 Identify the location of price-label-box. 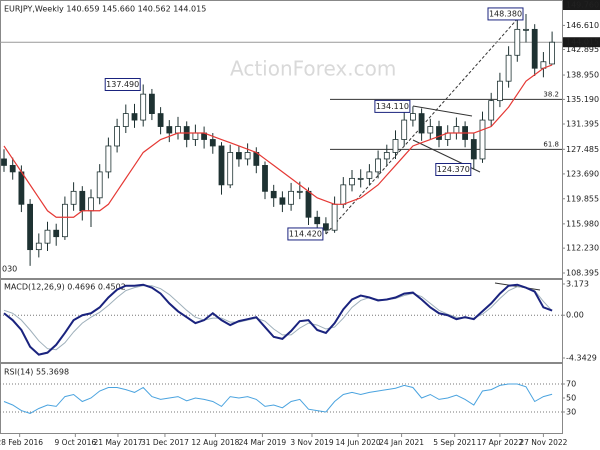
(581, 5).